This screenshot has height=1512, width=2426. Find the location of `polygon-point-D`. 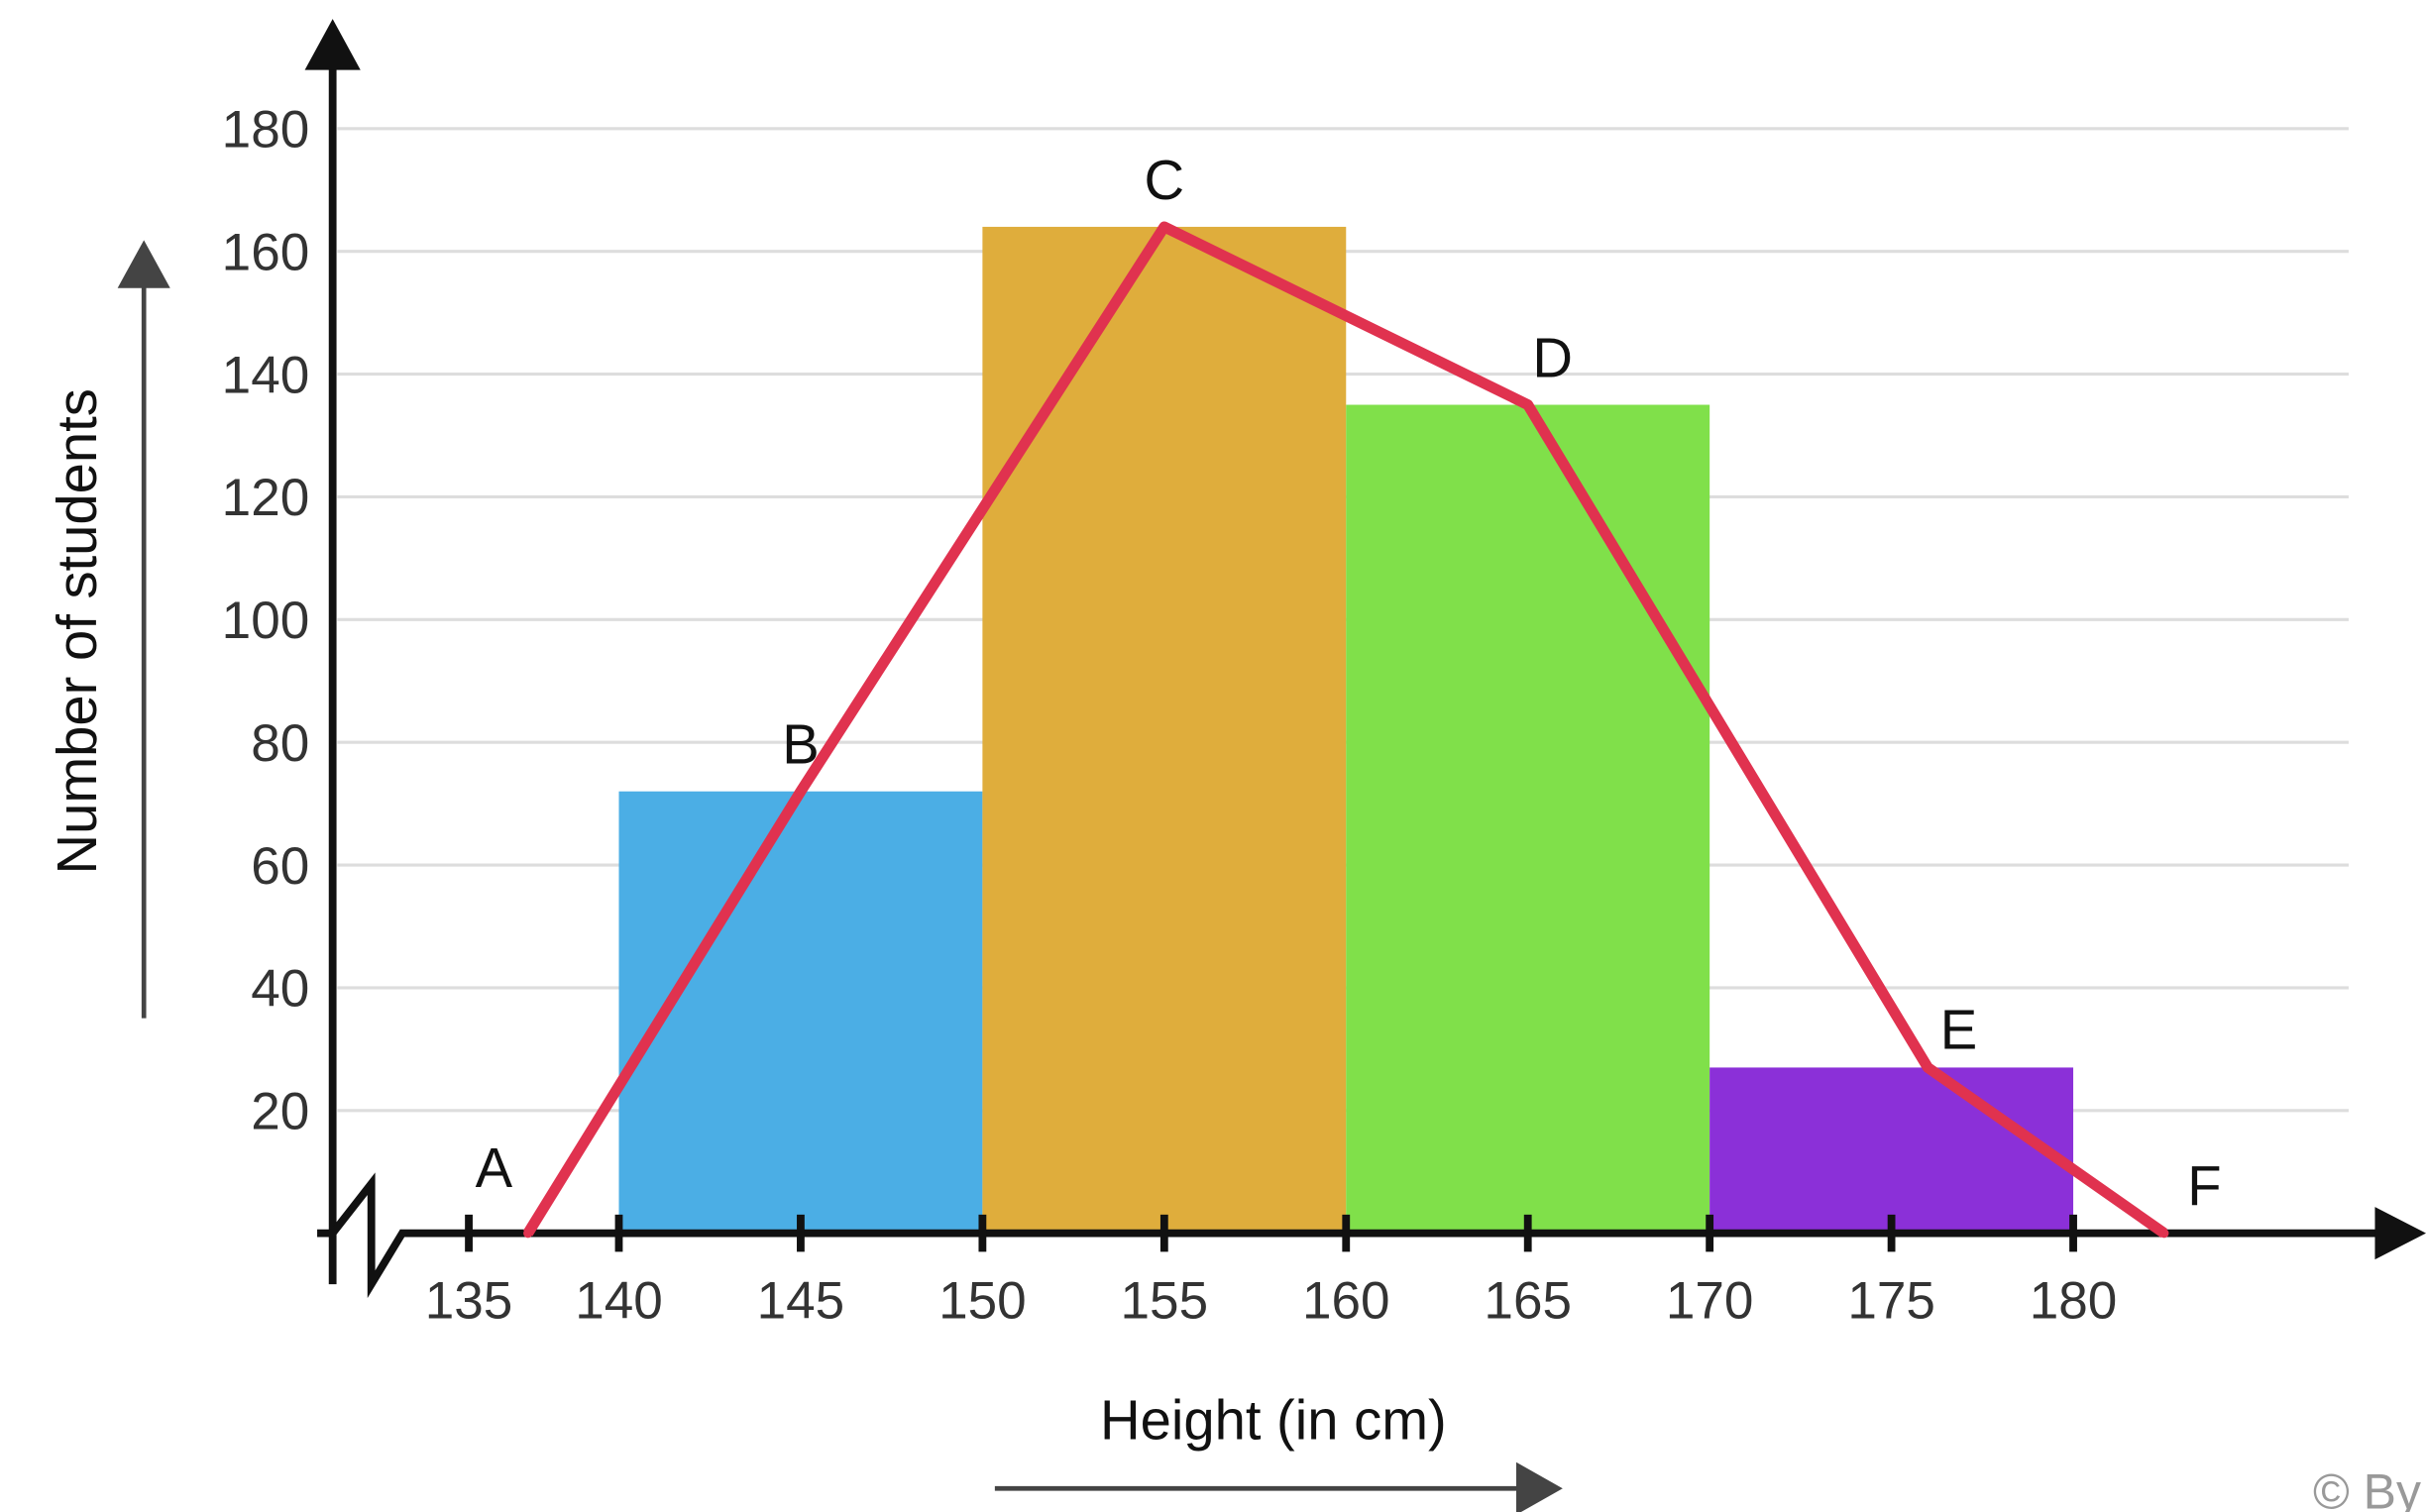

polygon-point-D is located at coordinates (1528, 405).